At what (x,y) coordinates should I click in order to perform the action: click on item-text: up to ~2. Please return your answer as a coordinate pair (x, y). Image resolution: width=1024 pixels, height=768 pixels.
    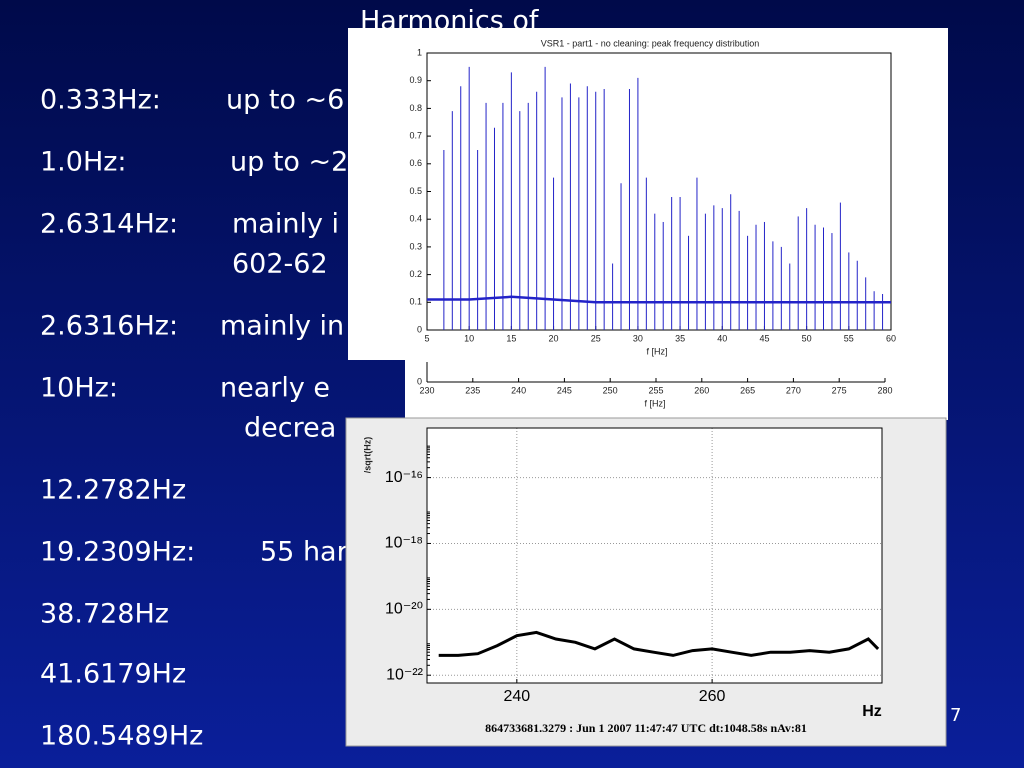
    Looking at the image, I should click on (289, 162).